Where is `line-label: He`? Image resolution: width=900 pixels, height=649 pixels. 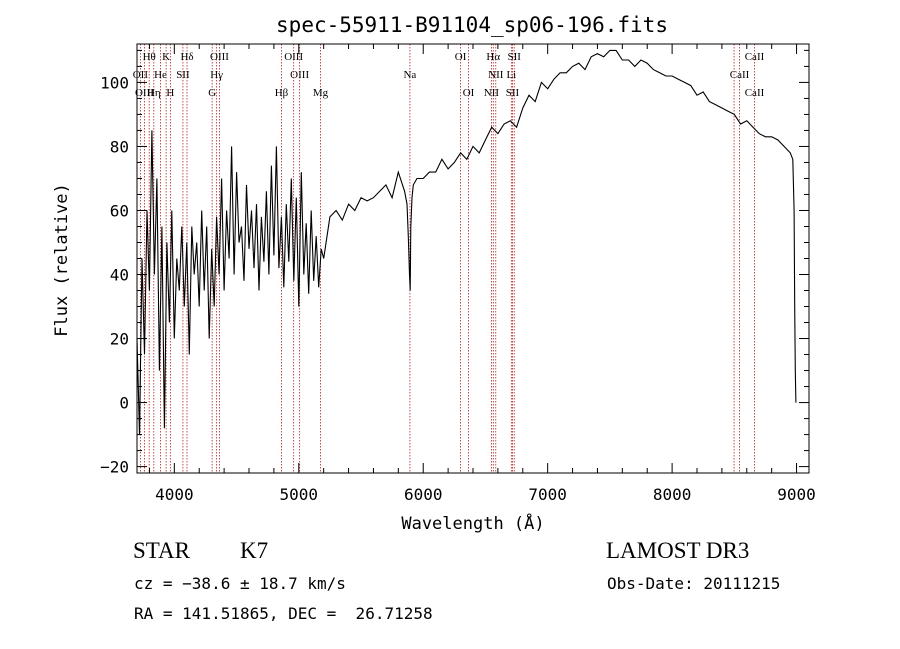
line-label: He is located at coordinates (160, 75).